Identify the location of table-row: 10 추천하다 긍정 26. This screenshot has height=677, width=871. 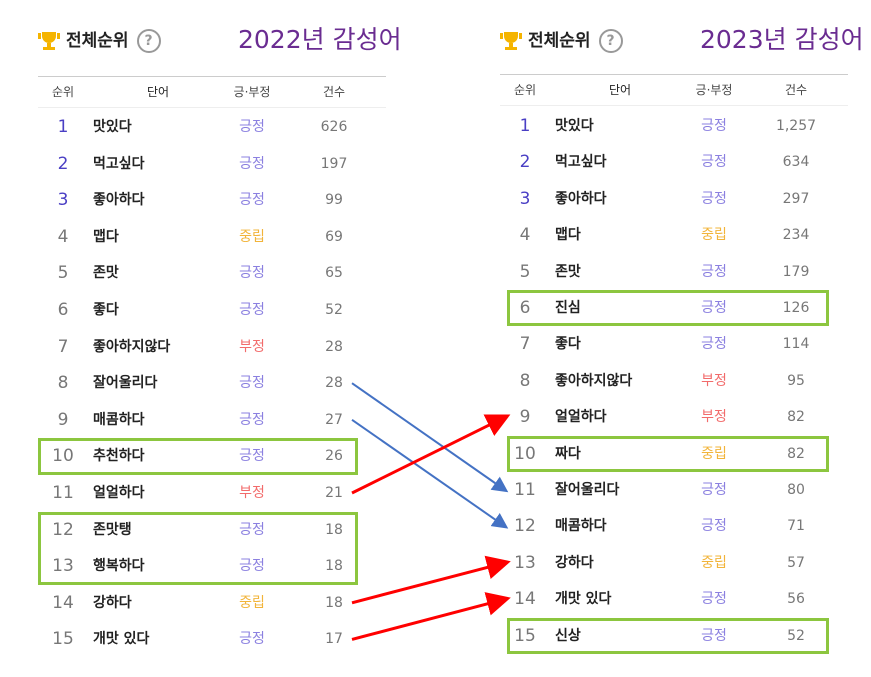
(212, 456).